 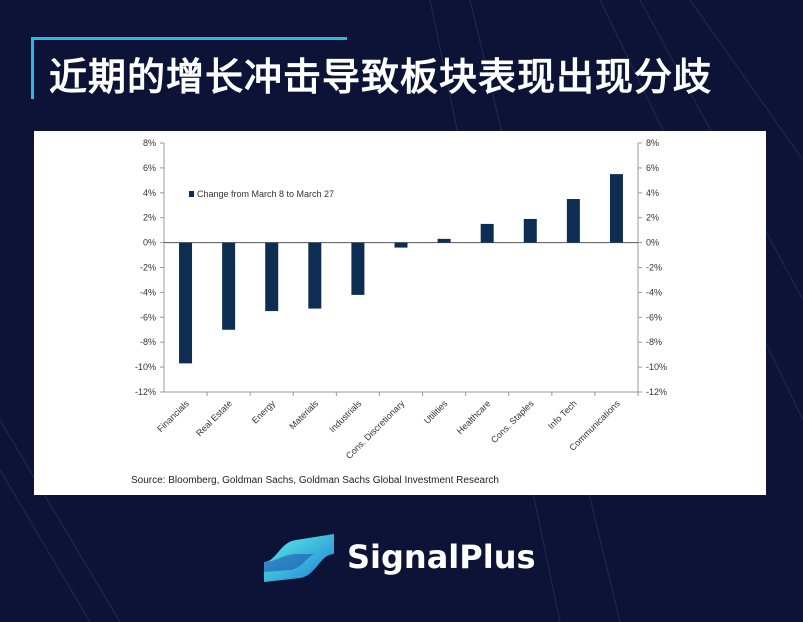 I want to click on x-tick-label: Materials, so click(x=303, y=414).